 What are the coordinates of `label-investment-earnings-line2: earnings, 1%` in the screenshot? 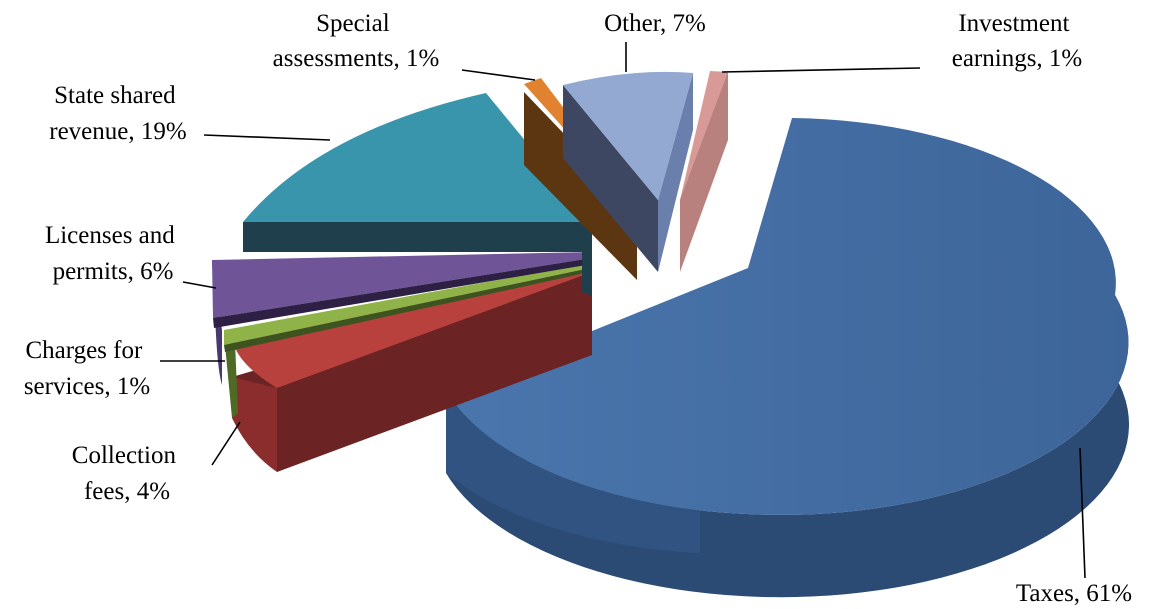 It's located at (1017, 58).